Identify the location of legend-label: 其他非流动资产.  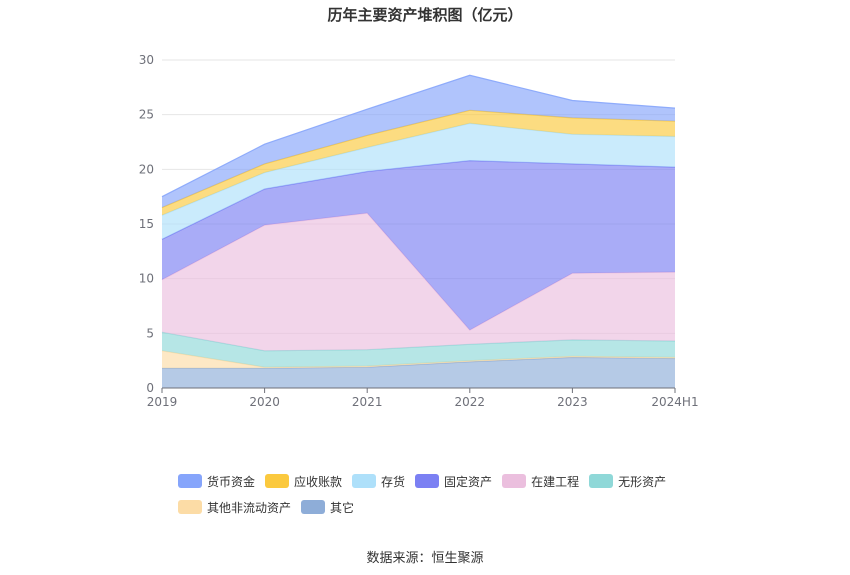
(249, 507).